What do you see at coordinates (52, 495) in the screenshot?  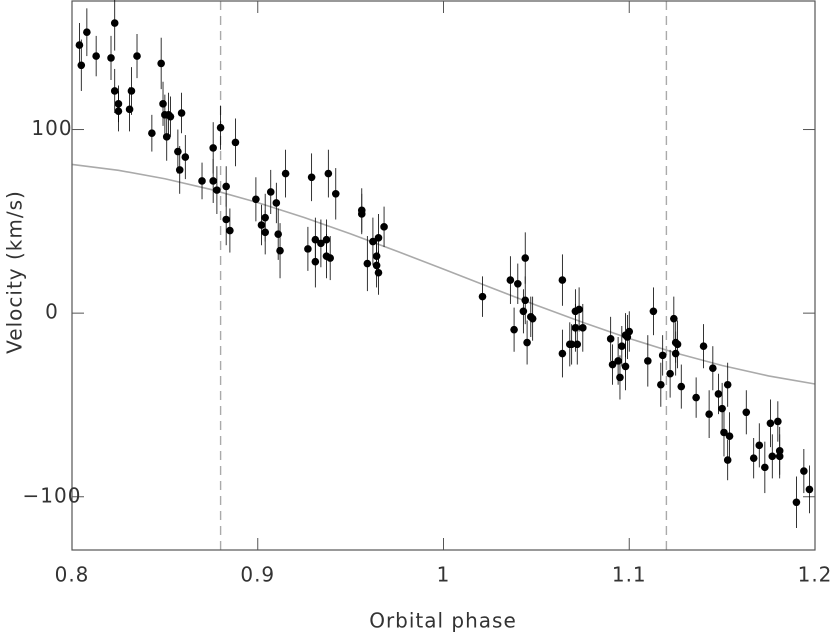 I see `y-tick-label: −100` at bounding box center [52, 495].